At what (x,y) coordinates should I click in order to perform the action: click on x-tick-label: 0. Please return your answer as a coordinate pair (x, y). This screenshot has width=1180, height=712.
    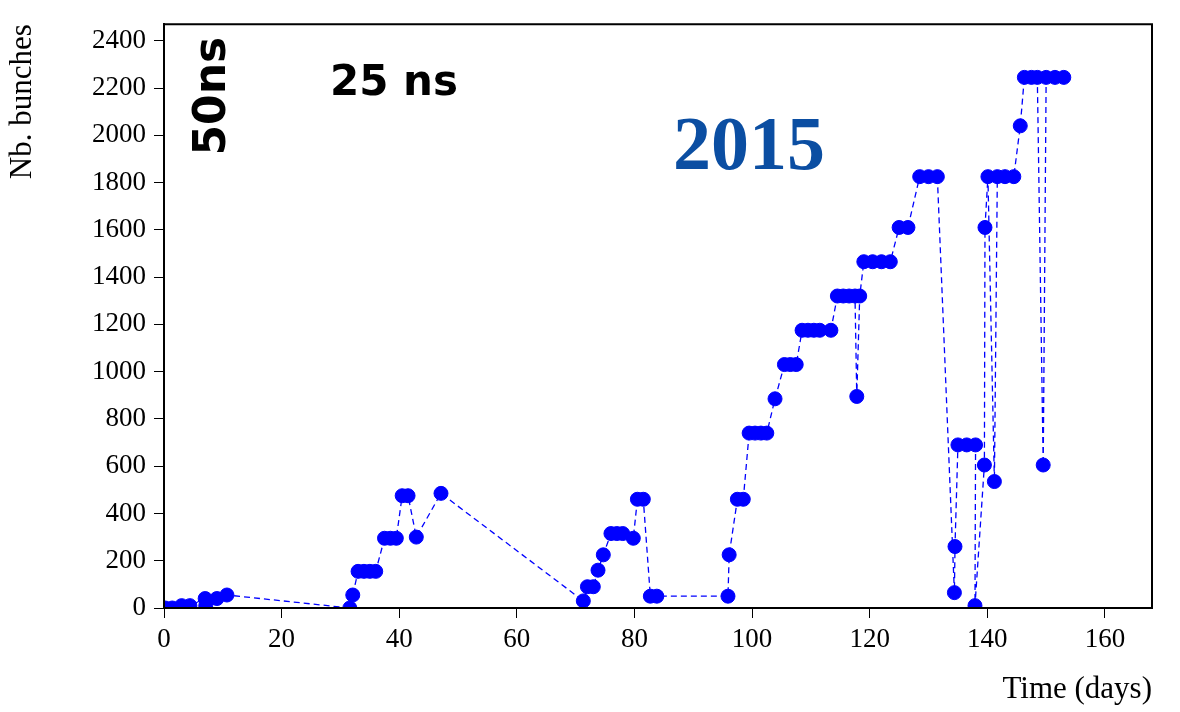
    Looking at the image, I should click on (164, 638).